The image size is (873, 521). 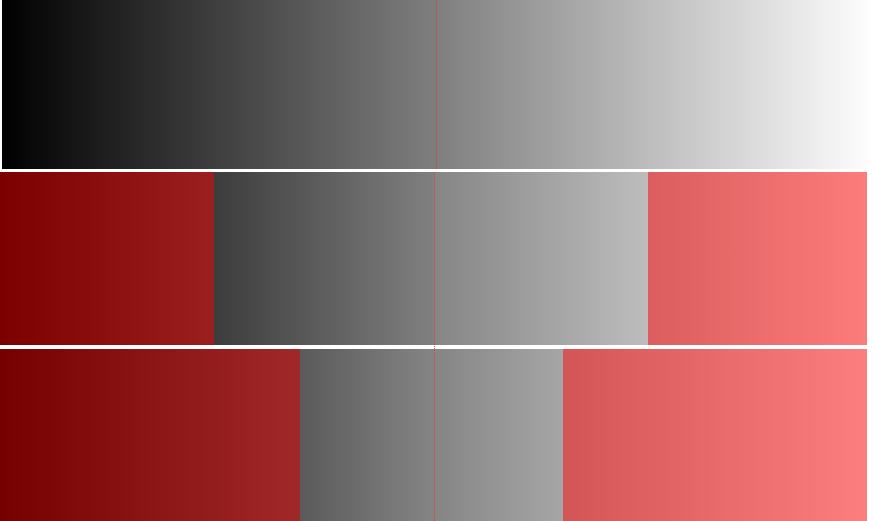 I want to click on center-guide-line-bottom, so click(x=434, y=346).